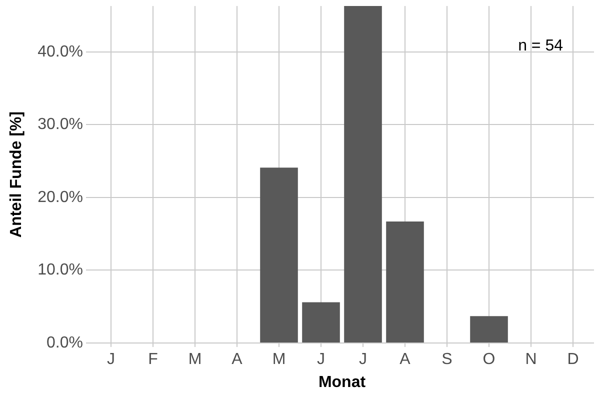 This screenshot has width=600, height=400. I want to click on annotation: n = 54, so click(541, 45).